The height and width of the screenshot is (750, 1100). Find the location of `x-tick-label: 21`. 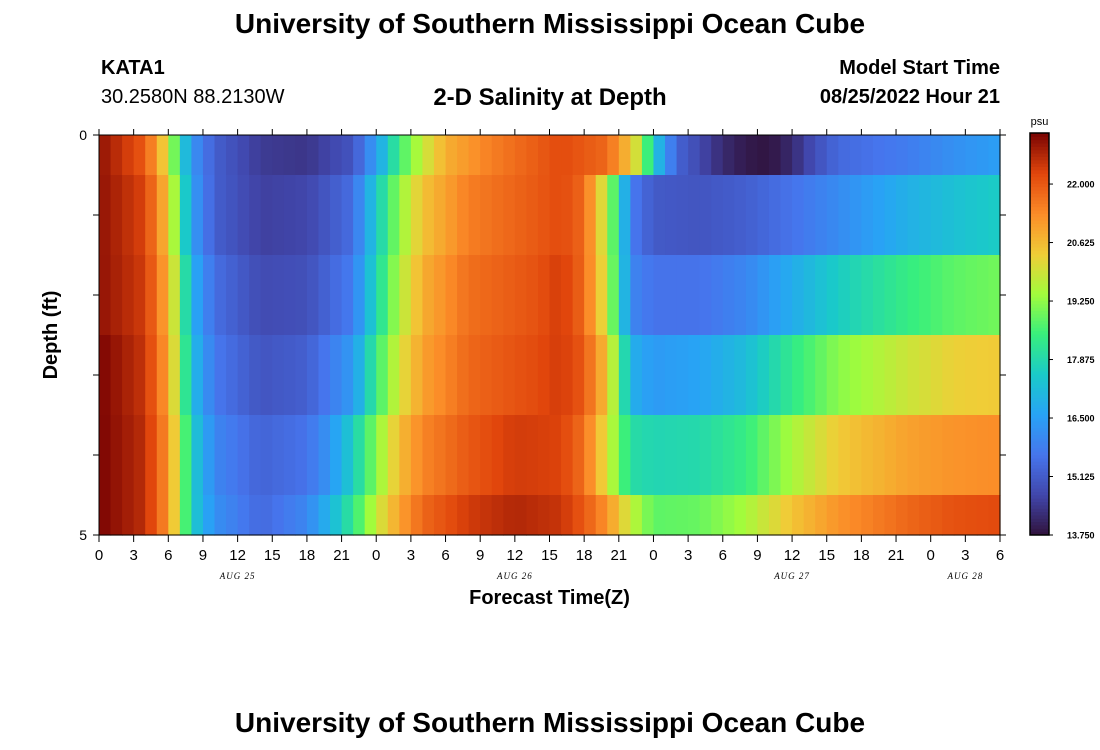

x-tick-label: 21 is located at coordinates (618, 555).